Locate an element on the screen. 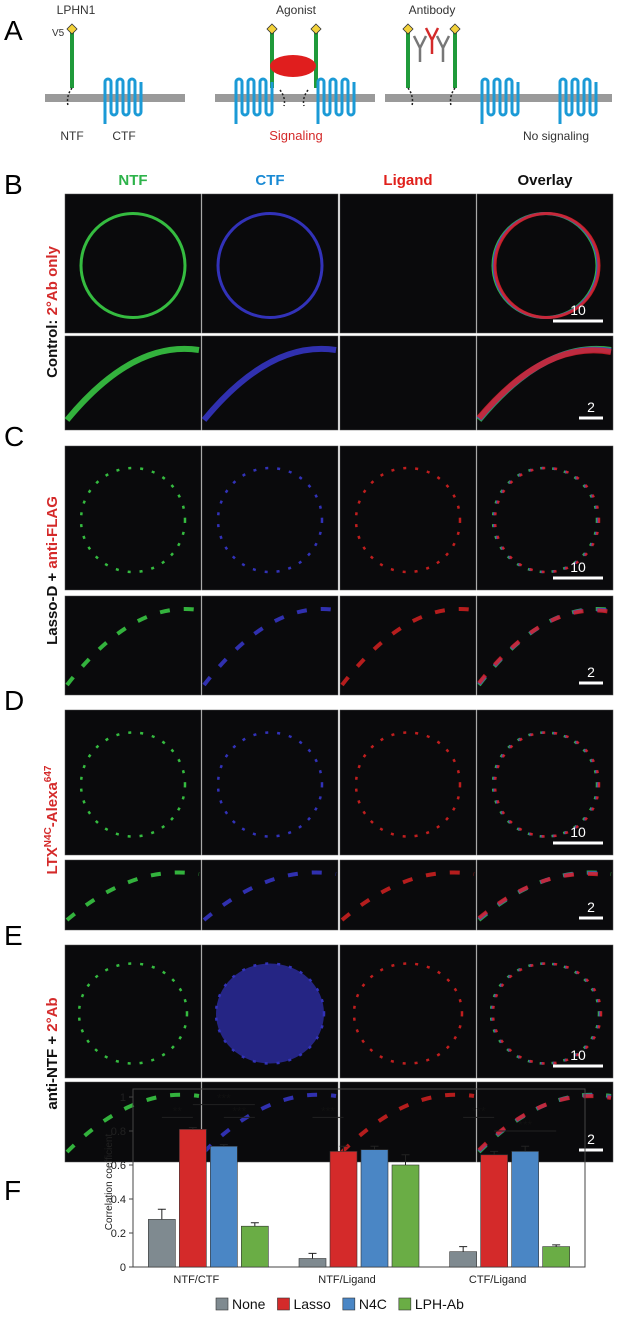 The width and height of the screenshot is (617, 1320). condition-part: N4C is located at coordinates (48, 837).